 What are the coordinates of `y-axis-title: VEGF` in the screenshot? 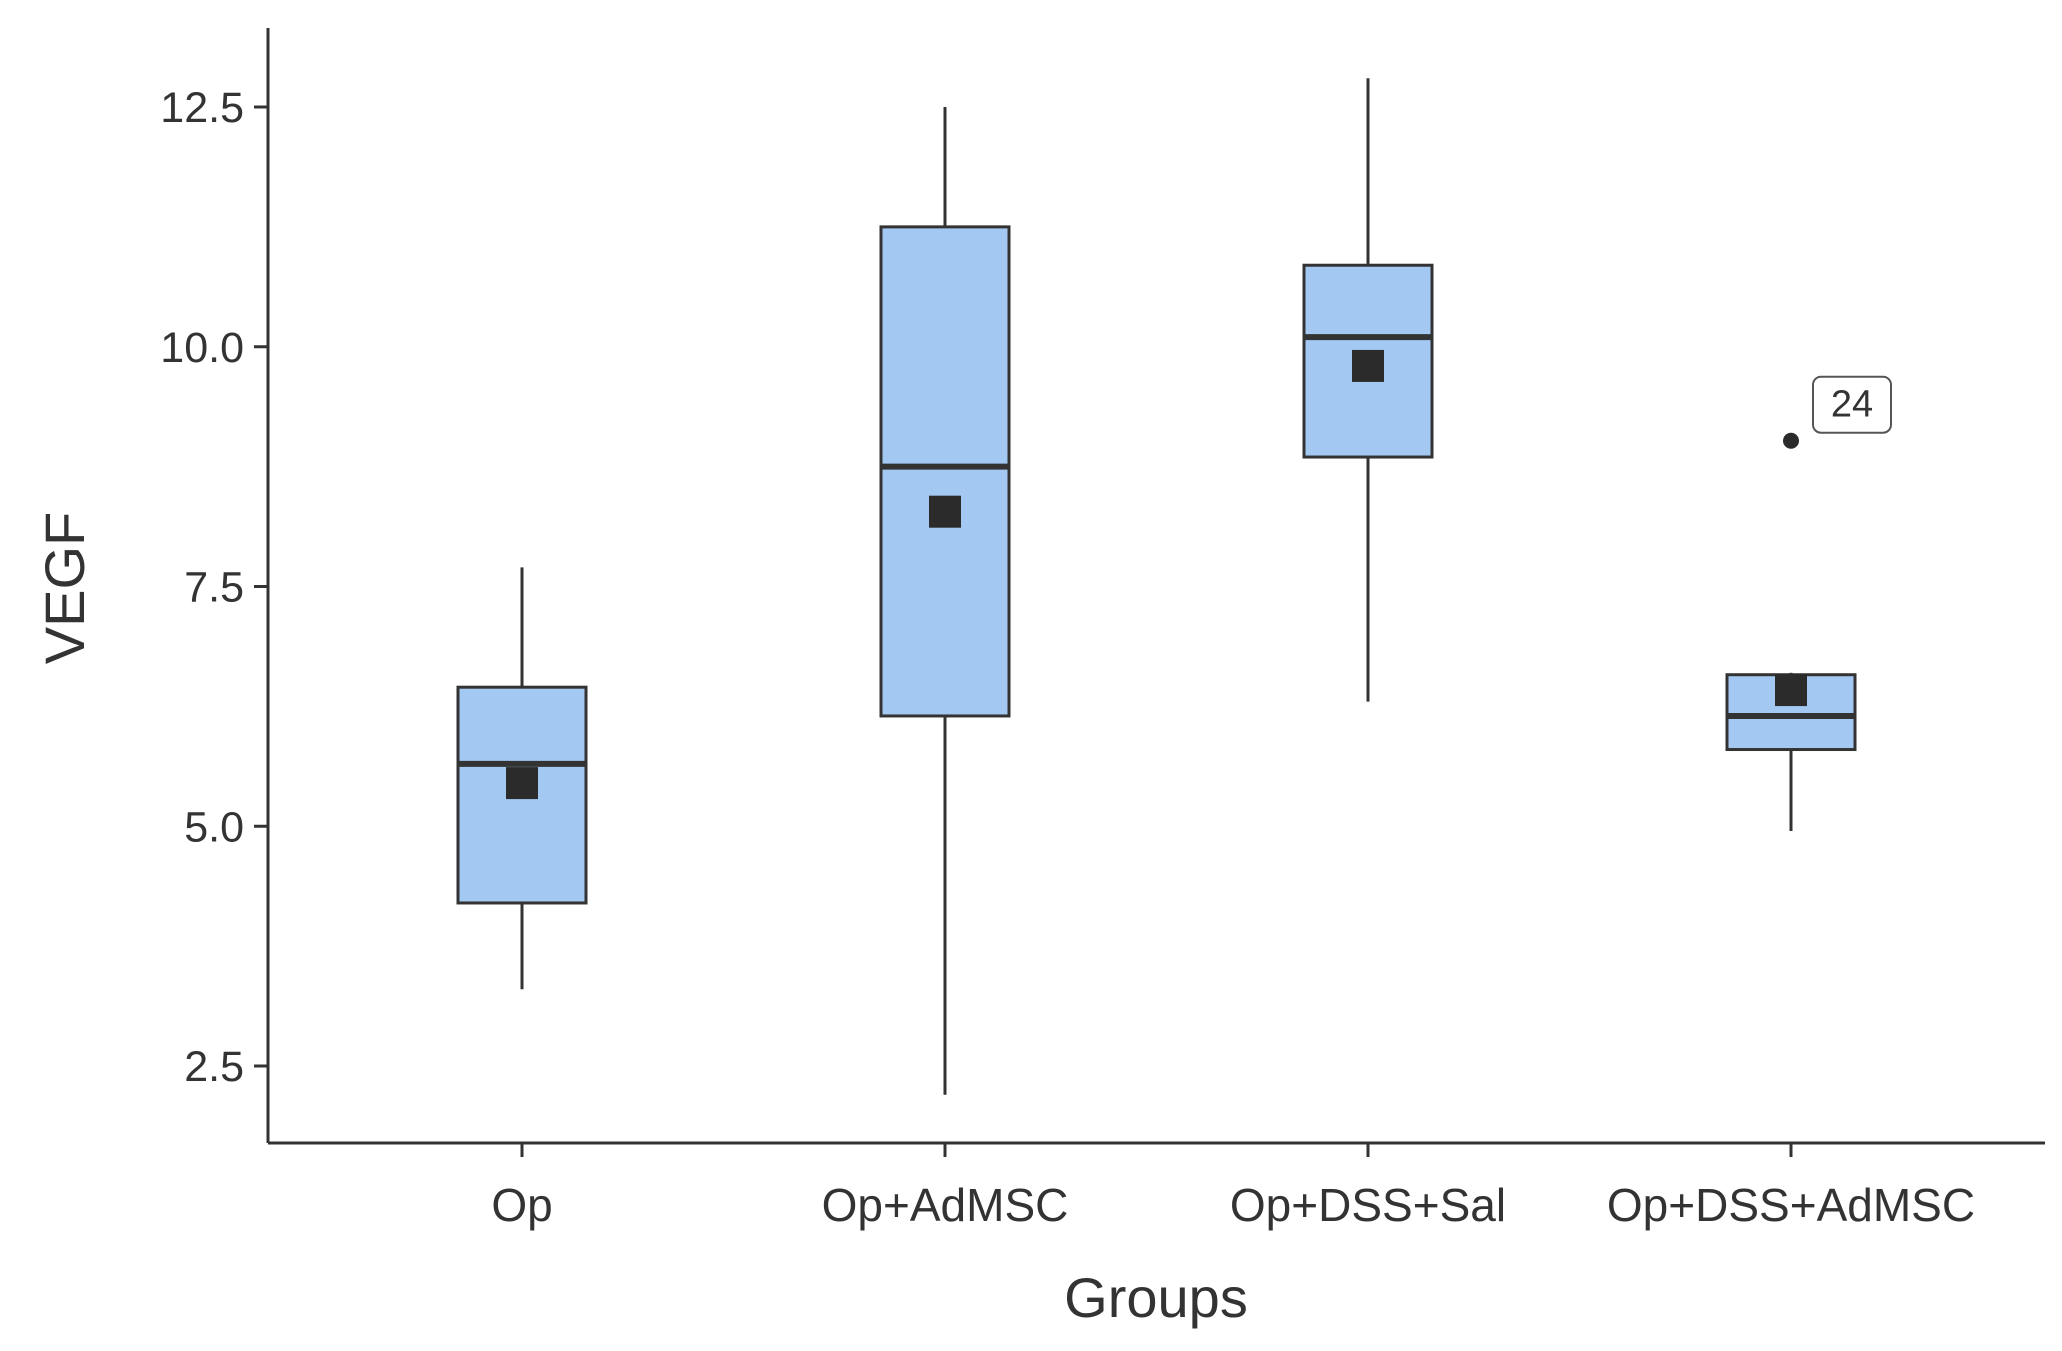 It's located at (64, 588).